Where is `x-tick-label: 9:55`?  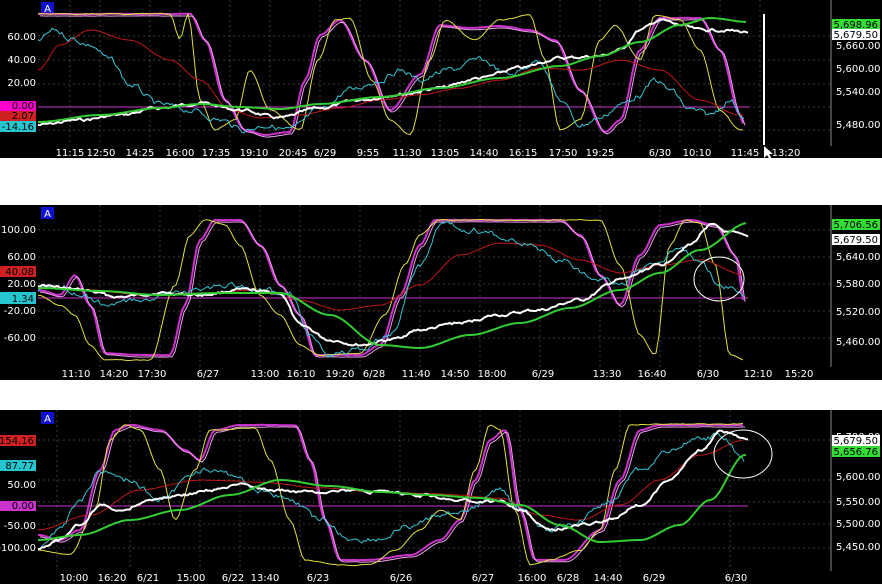 x-tick-label: 9:55 is located at coordinates (368, 153).